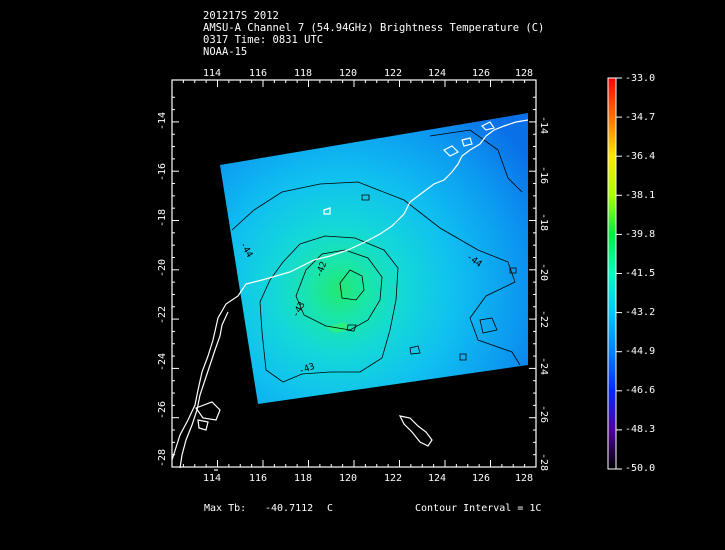 Image resolution: width=725 pixels, height=550 pixels. I want to click on lon-label-bottom: 126, so click(481, 478).